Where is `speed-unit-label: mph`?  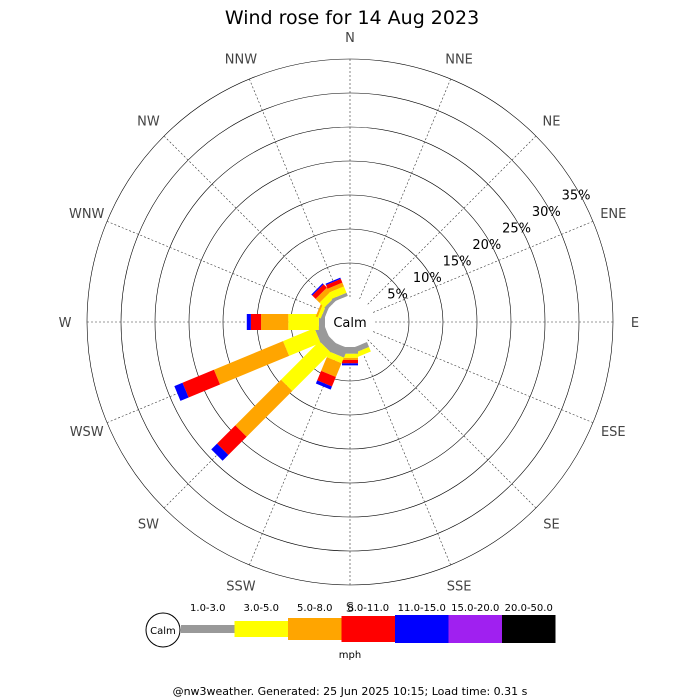
speed-unit-label: mph is located at coordinates (350, 655).